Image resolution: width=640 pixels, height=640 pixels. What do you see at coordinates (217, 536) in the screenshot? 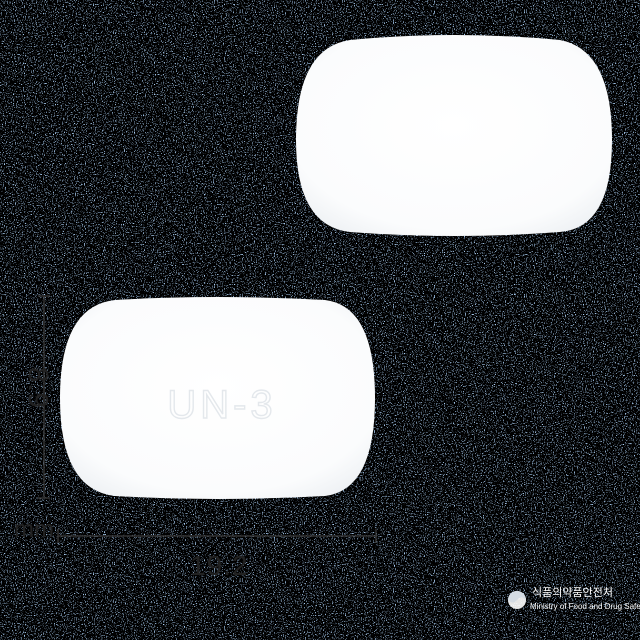
I see `width-dimension-line` at bounding box center [217, 536].